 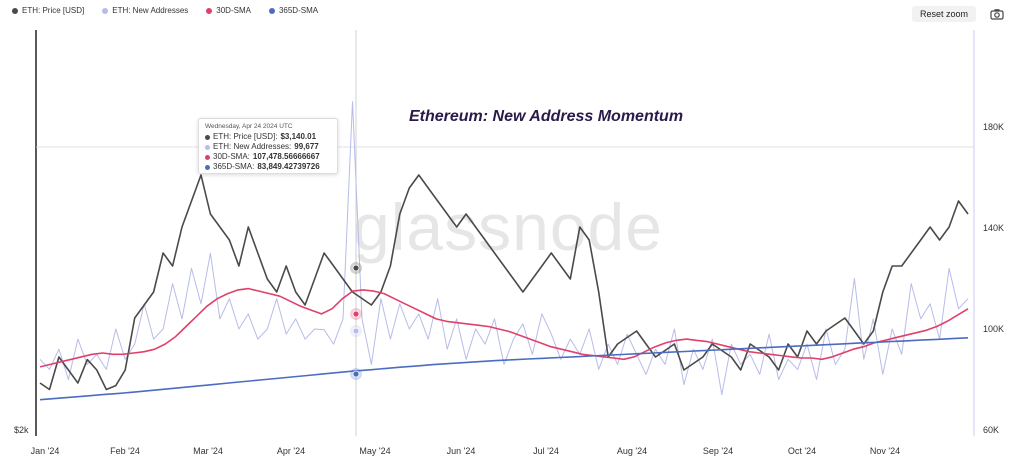 What do you see at coordinates (356, 331) in the screenshot?
I see `marker-new-addresses` at bounding box center [356, 331].